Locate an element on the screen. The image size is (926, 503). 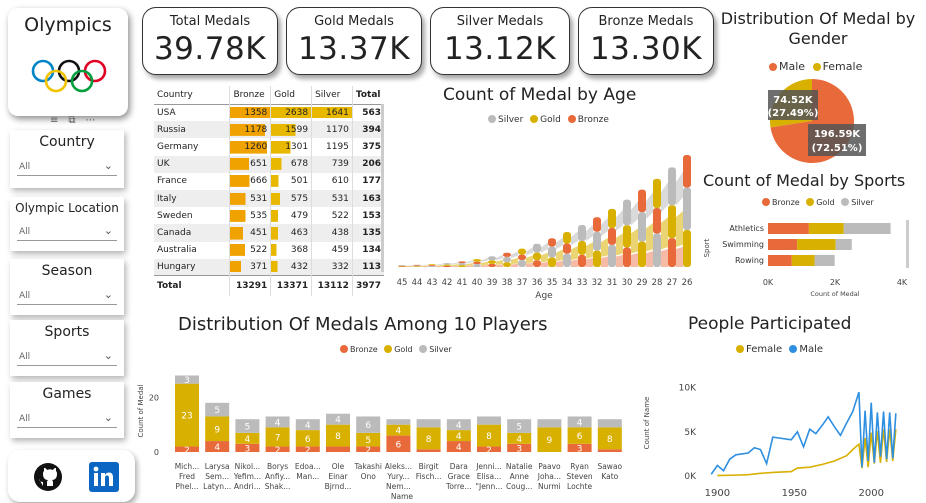
table-scrollbar is located at coordinates (382, 188).